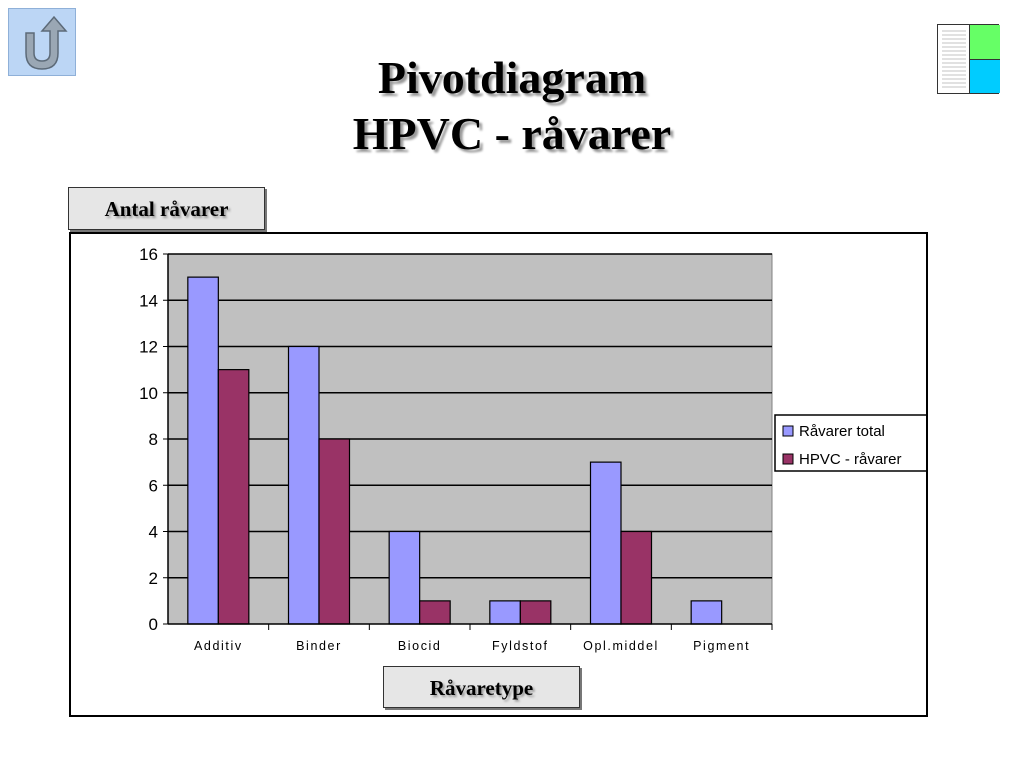 The height and width of the screenshot is (768, 1024). I want to click on x-tick-label: Pigment, so click(721, 646).